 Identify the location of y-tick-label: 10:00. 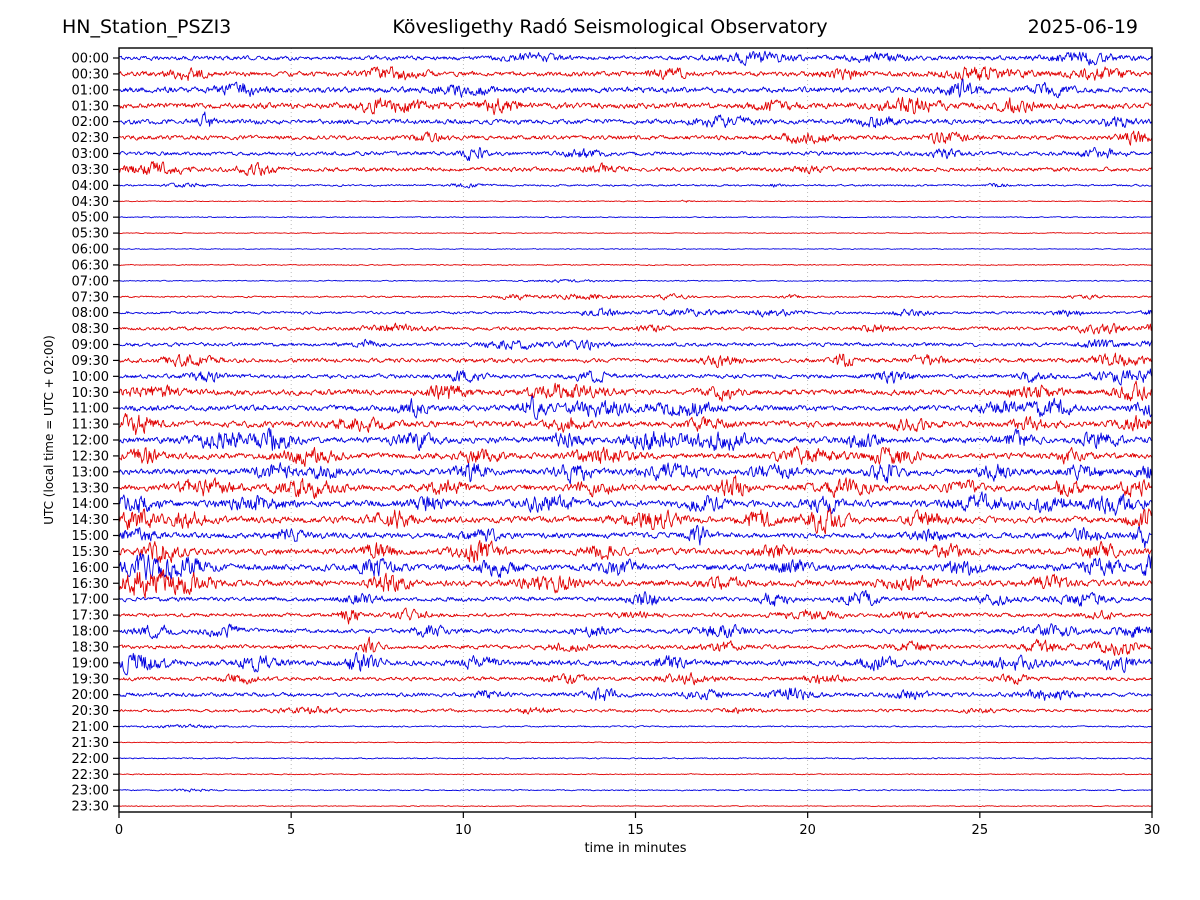
(90, 377).